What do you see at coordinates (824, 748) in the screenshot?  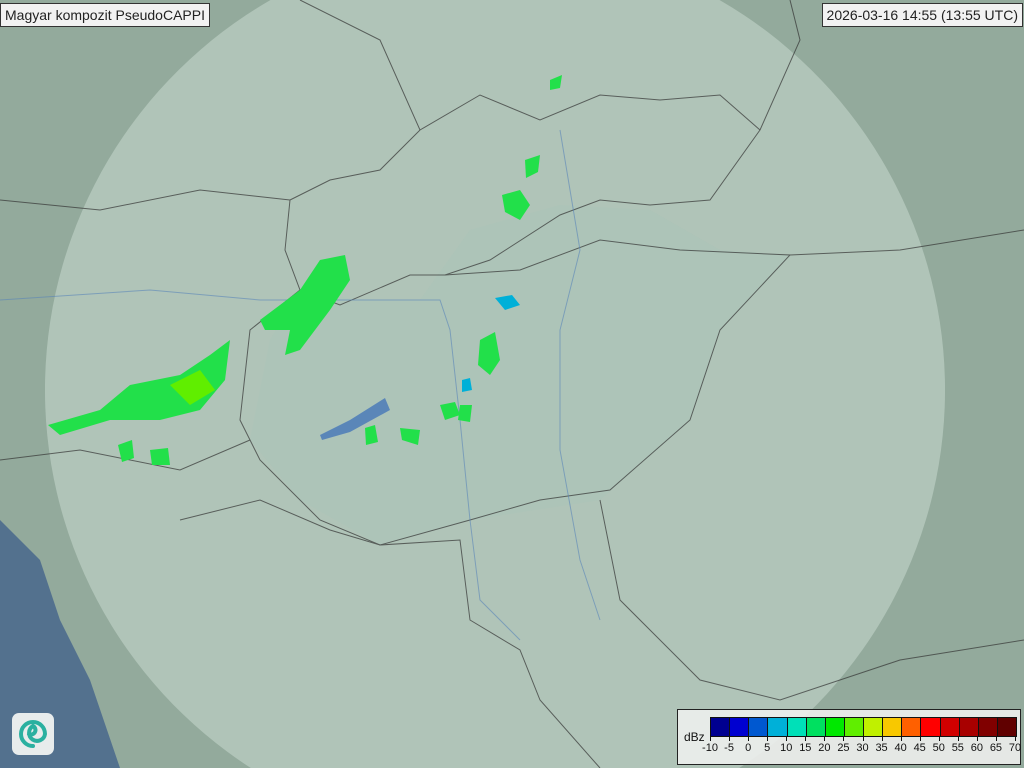 I see `legend-tick-label: 20` at bounding box center [824, 748].